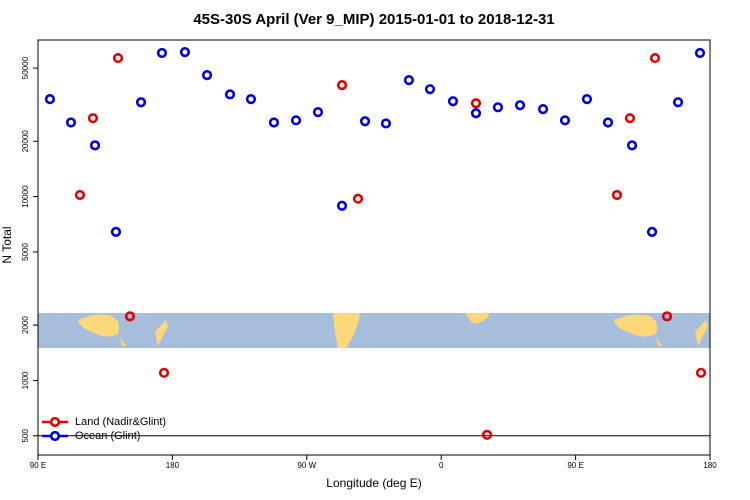 This screenshot has height=500, width=750. Describe the element at coordinates (25, 67) in the screenshot. I see `y-tick-label: 50000` at that location.